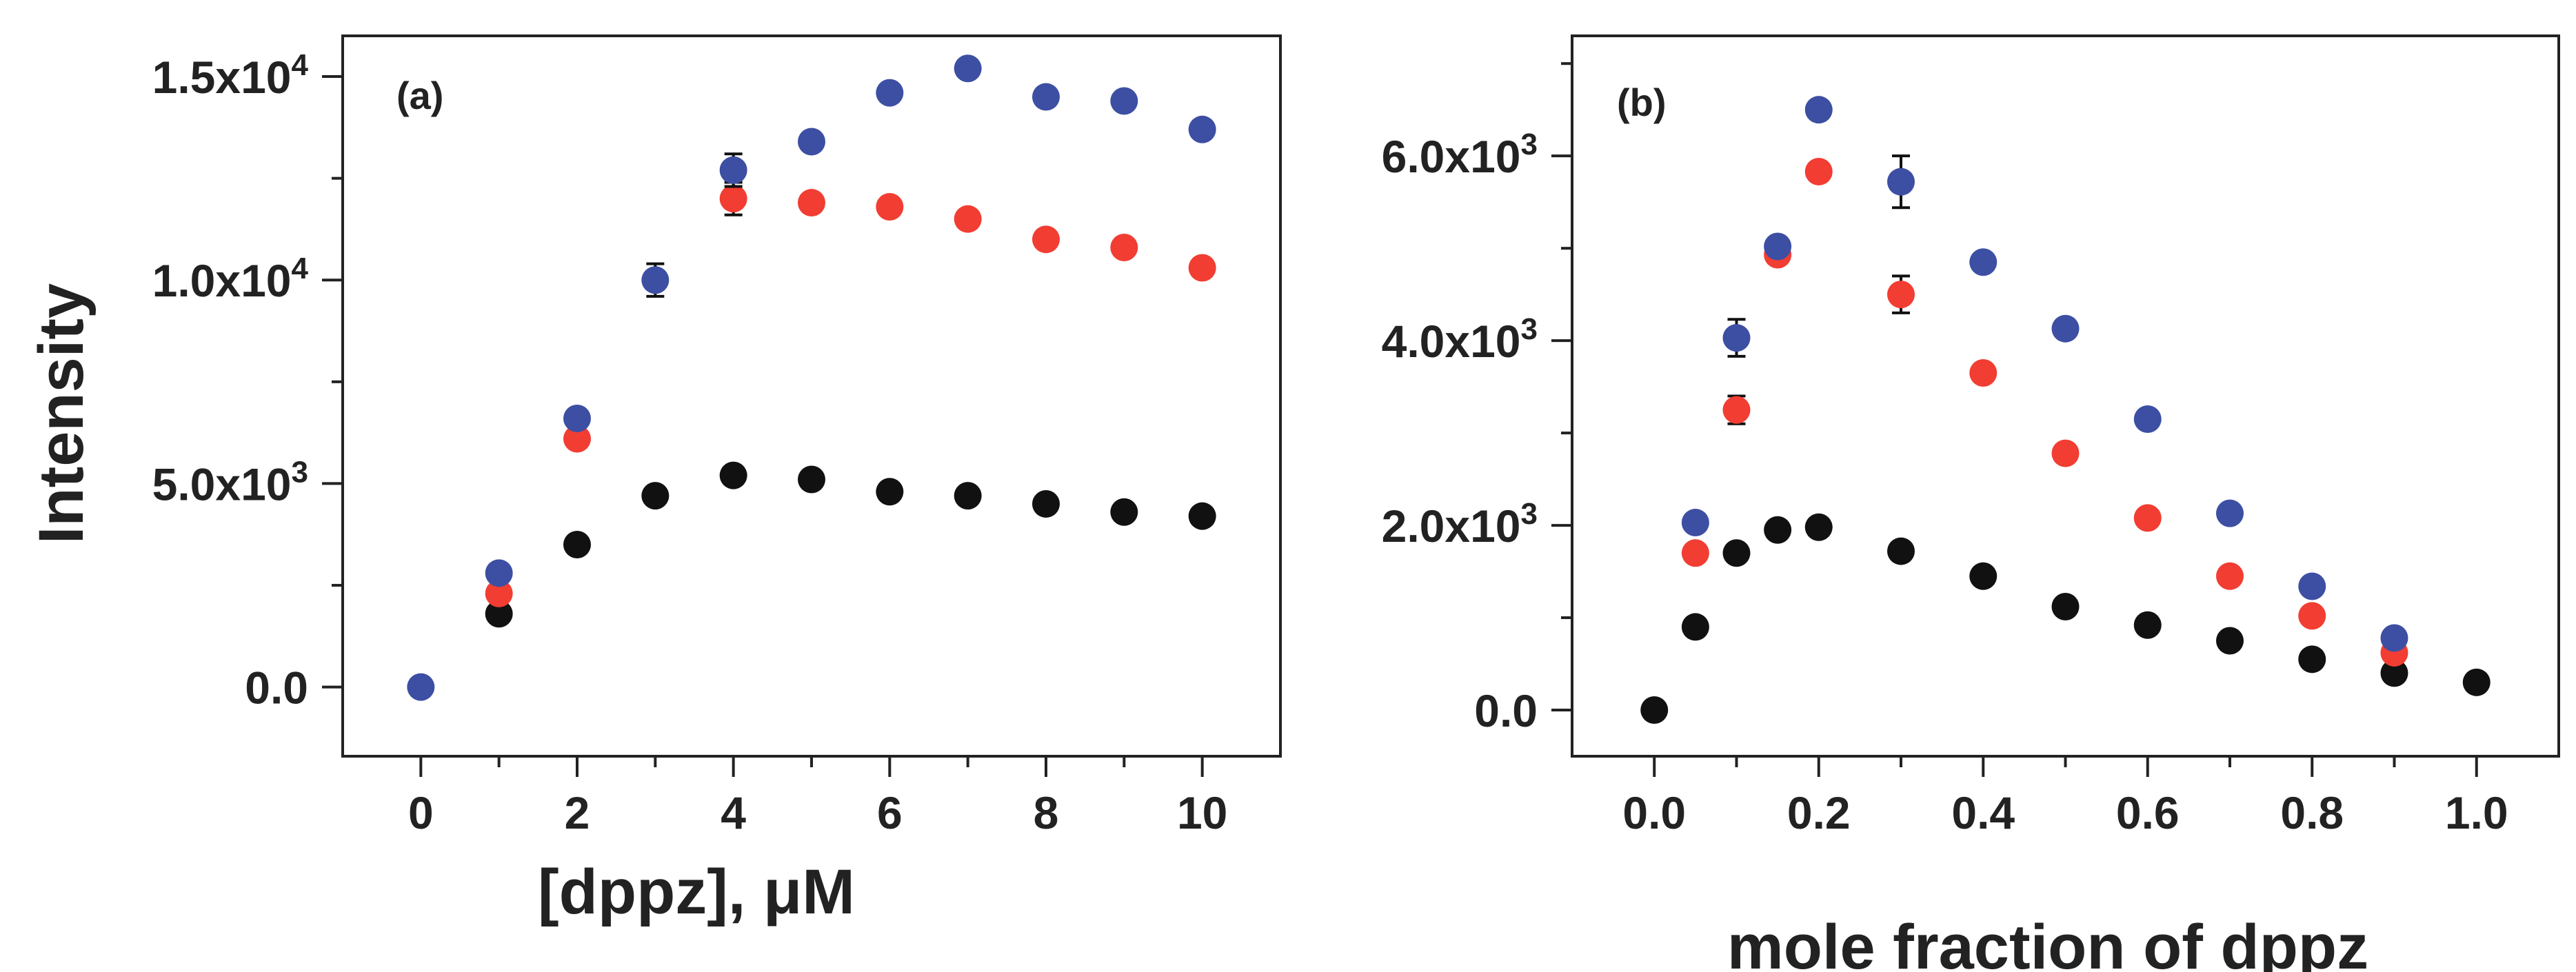 Image resolution: width=2576 pixels, height=972 pixels. I want to click on panel-b-series-black-series, so click(2065, 619).